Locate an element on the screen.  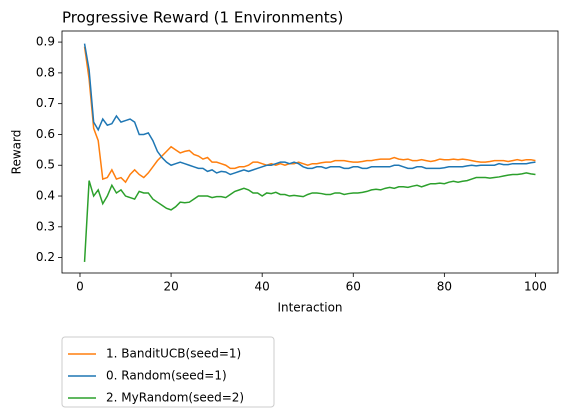
y-tick-label: 0.2 is located at coordinates (45, 257).